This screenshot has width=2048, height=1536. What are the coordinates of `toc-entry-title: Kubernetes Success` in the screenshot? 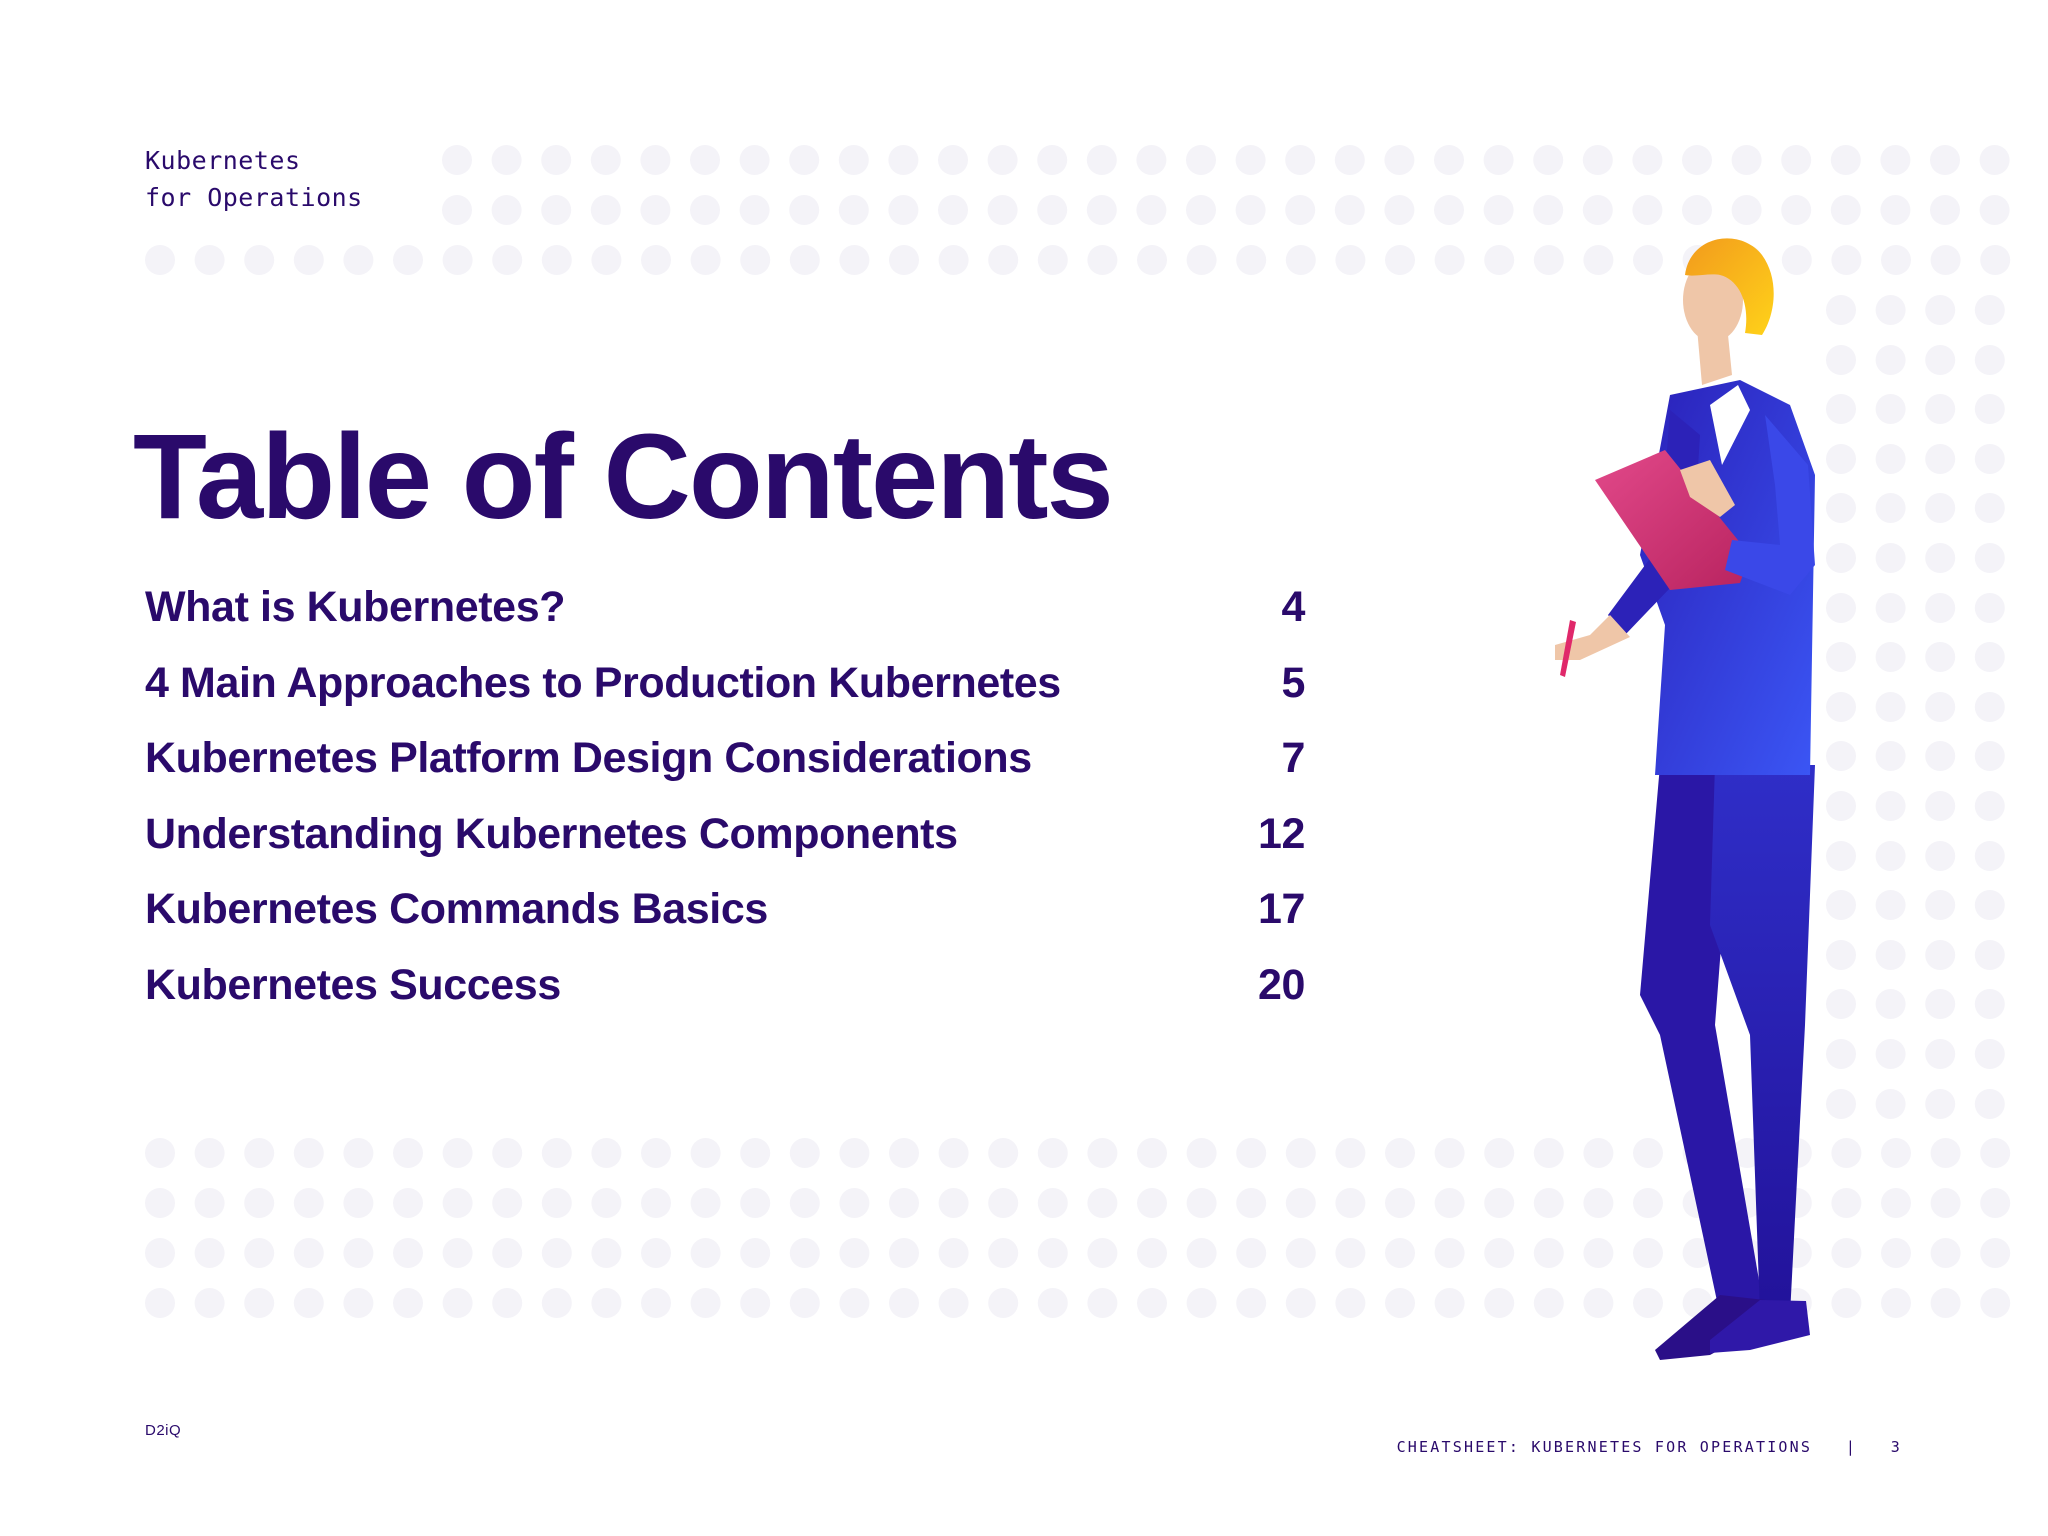 It's located at (353, 984).